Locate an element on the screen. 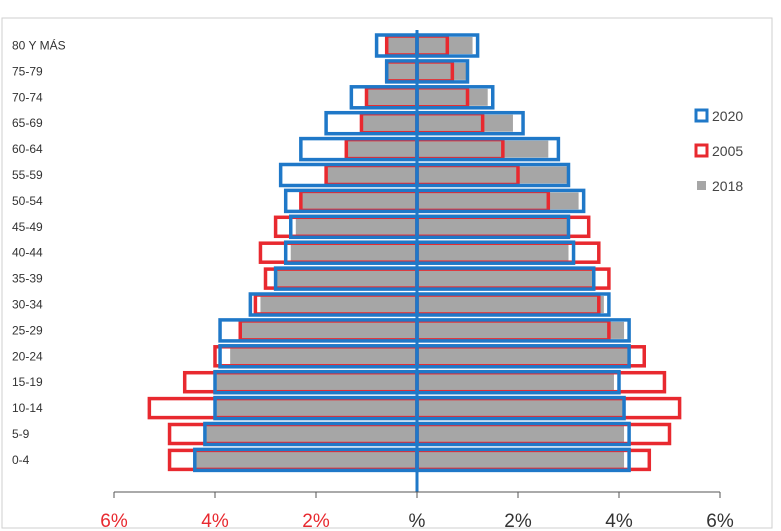 The width and height of the screenshot is (781, 531). legend-label-2005: 2005 is located at coordinates (727, 151).